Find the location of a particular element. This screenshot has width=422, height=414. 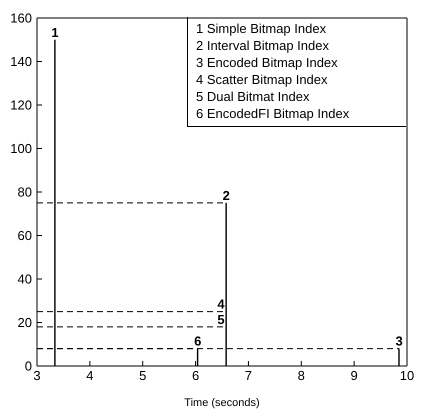

annotation: 5 is located at coordinates (221, 319).